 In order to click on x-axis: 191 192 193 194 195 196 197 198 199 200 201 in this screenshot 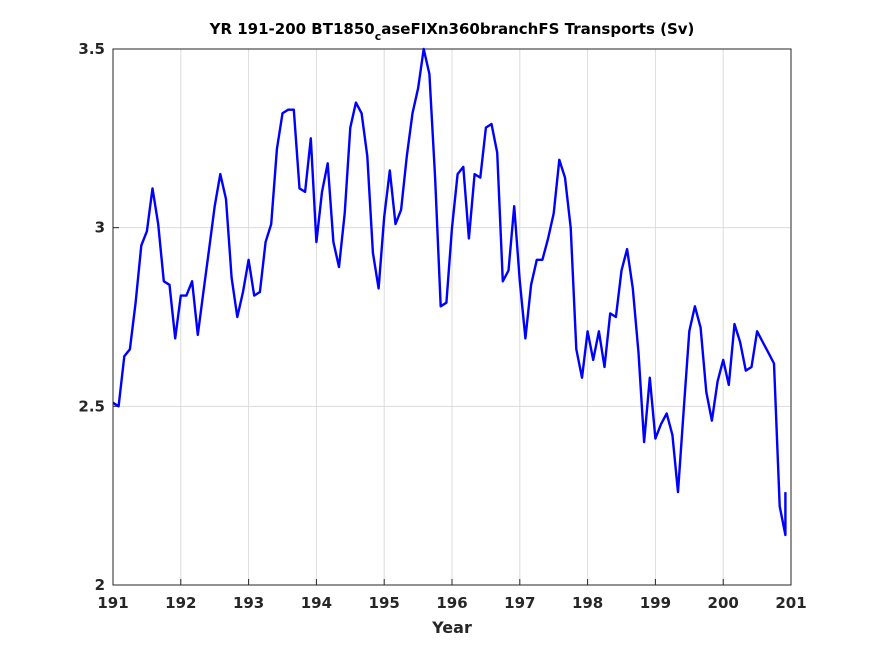, I will do `click(452, 595)`.